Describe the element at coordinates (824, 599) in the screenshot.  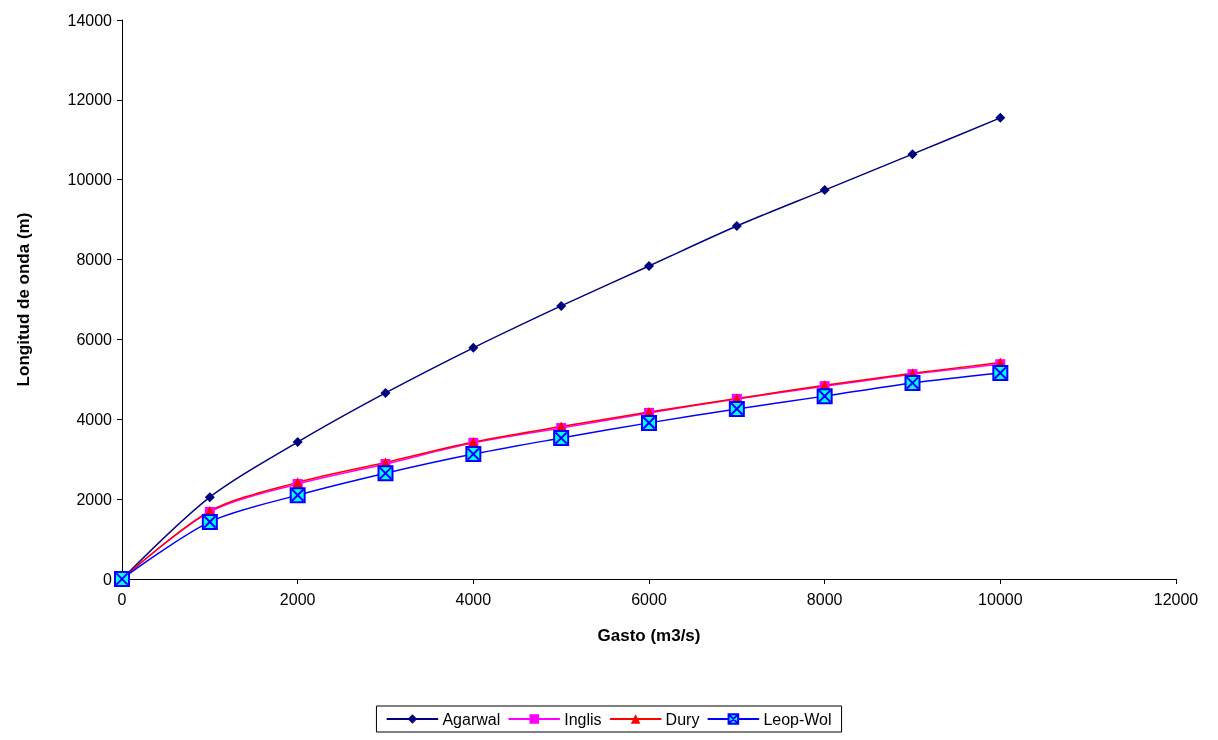
I see `x-tick-label: 8000` at that location.